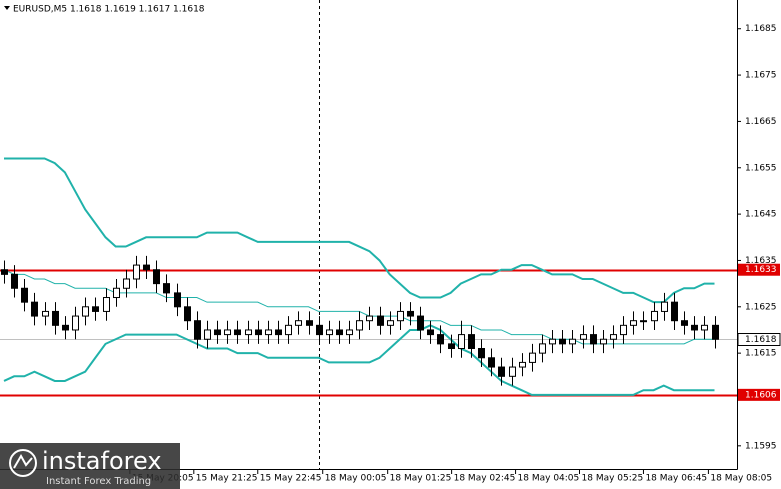 The width and height of the screenshot is (781, 489). I want to click on x-tick-label: 18 May 08:05, so click(741, 479).